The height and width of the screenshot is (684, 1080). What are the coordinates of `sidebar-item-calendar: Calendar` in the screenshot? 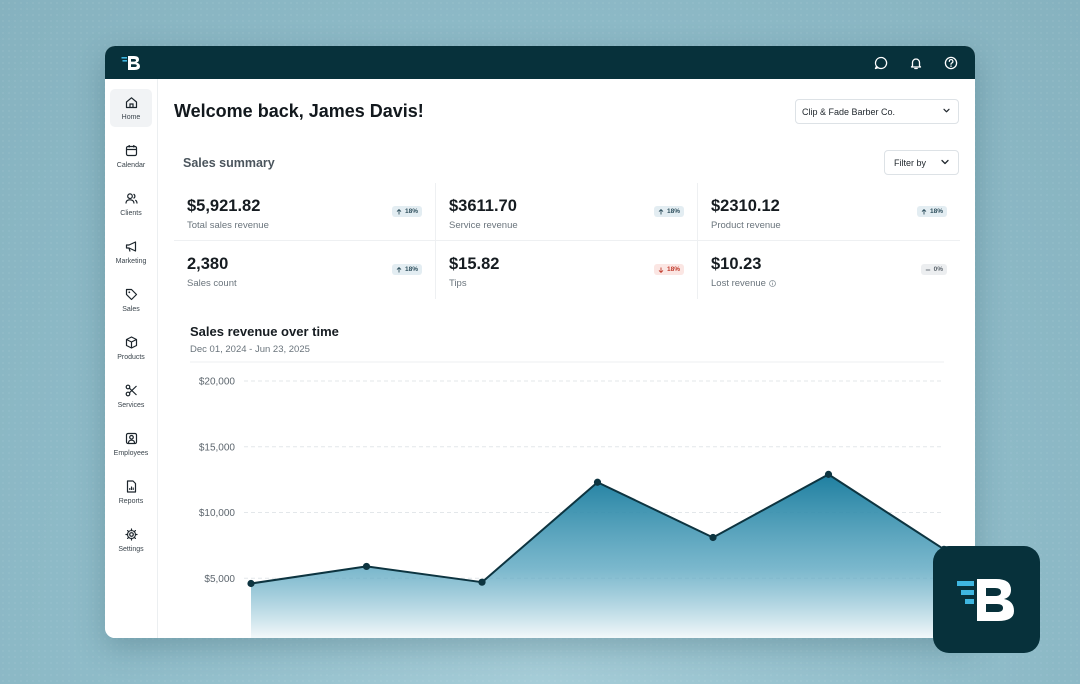 It's located at (131, 156).